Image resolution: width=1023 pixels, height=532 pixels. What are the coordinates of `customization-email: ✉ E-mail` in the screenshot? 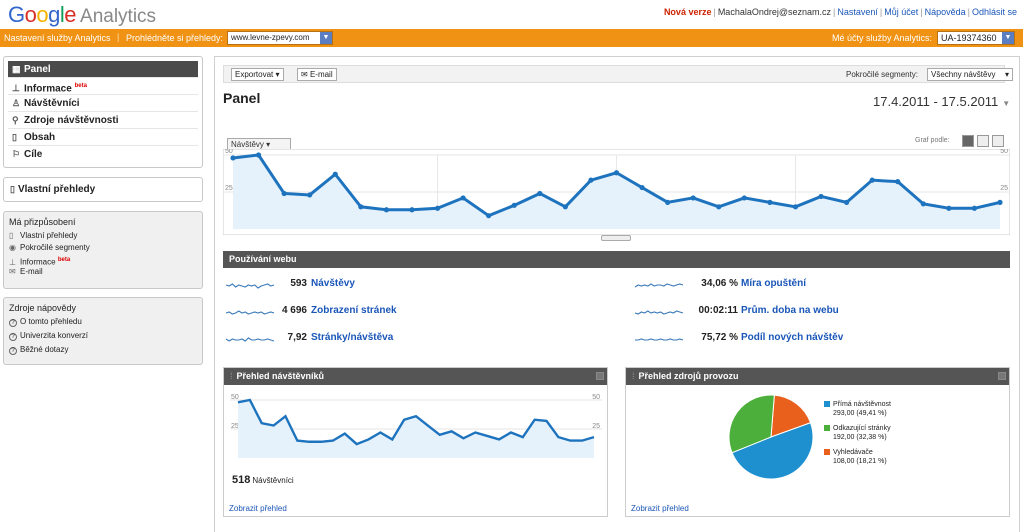 It's located at (103, 272).